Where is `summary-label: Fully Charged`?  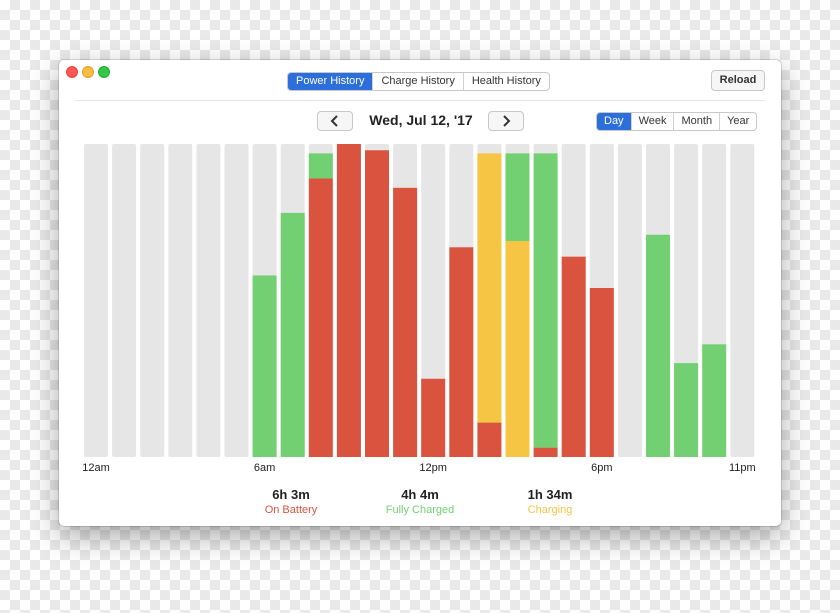
summary-label: Fully Charged is located at coordinates (420, 510).